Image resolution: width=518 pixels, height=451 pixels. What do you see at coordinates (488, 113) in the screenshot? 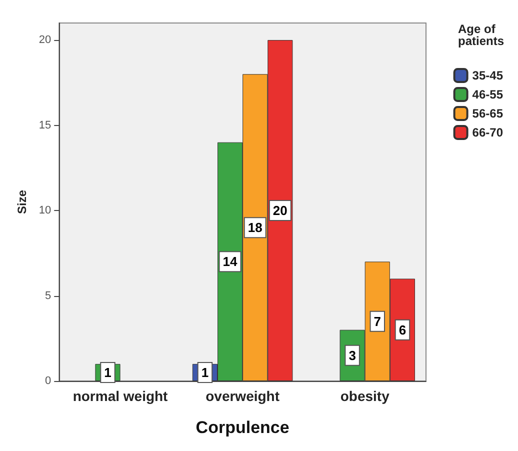
I see `legend-label: 56-65` at bounding box center [488, 113].